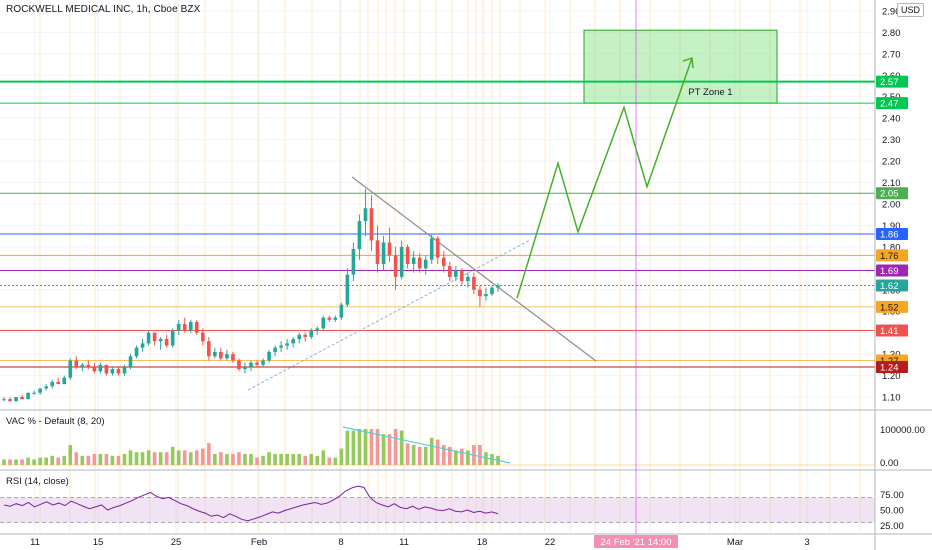 This screenshot has width=932, height=550. I want to click on price-badge-label: 2.47, so click(889, 104).